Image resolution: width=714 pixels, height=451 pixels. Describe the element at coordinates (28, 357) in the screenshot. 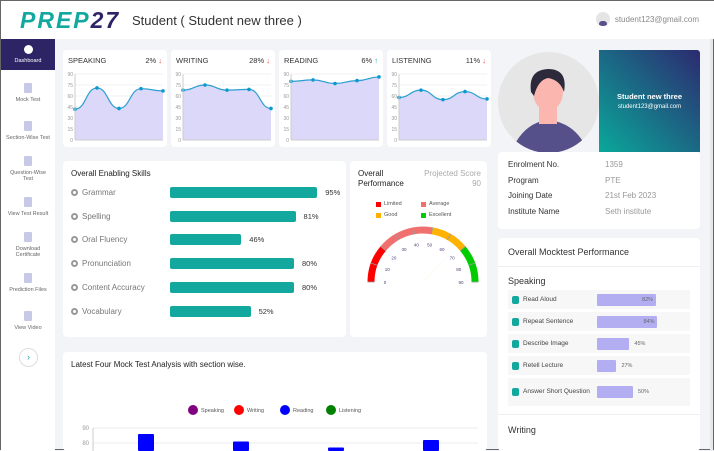

I see `expand-sidebar-button: ›` at that location.